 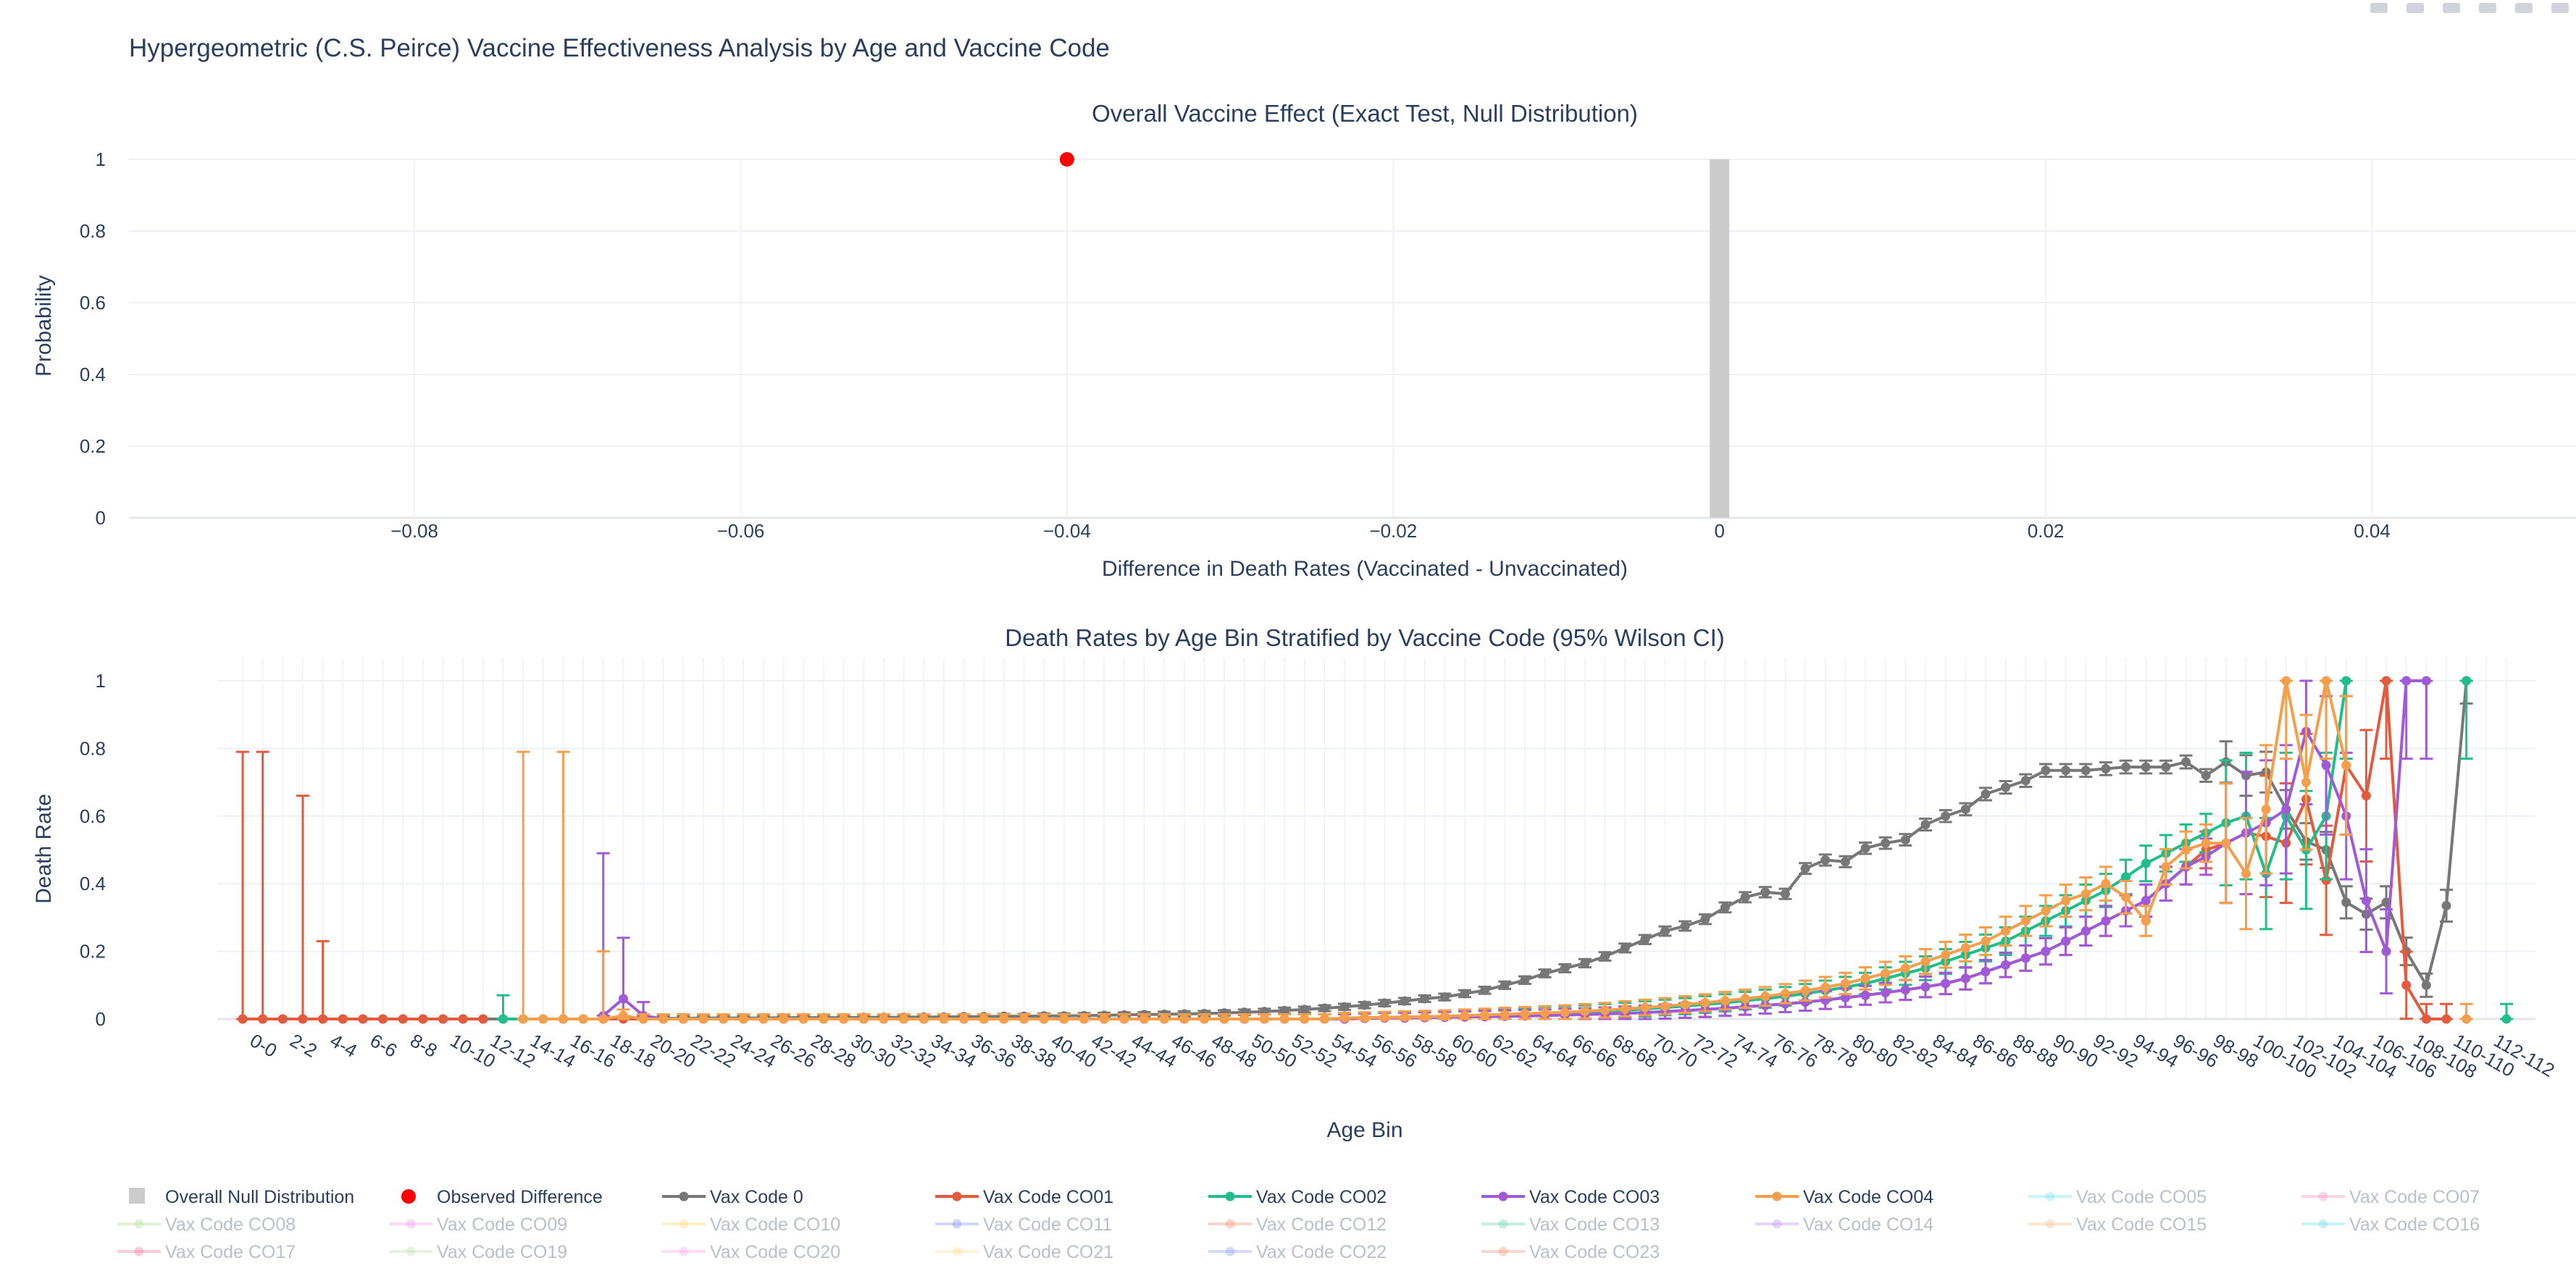 What do you see at coordinates (1321, 1197) in the screenshot?
I see `legend-label: Vax Code CO02` at bounding box center [1321, 1197].